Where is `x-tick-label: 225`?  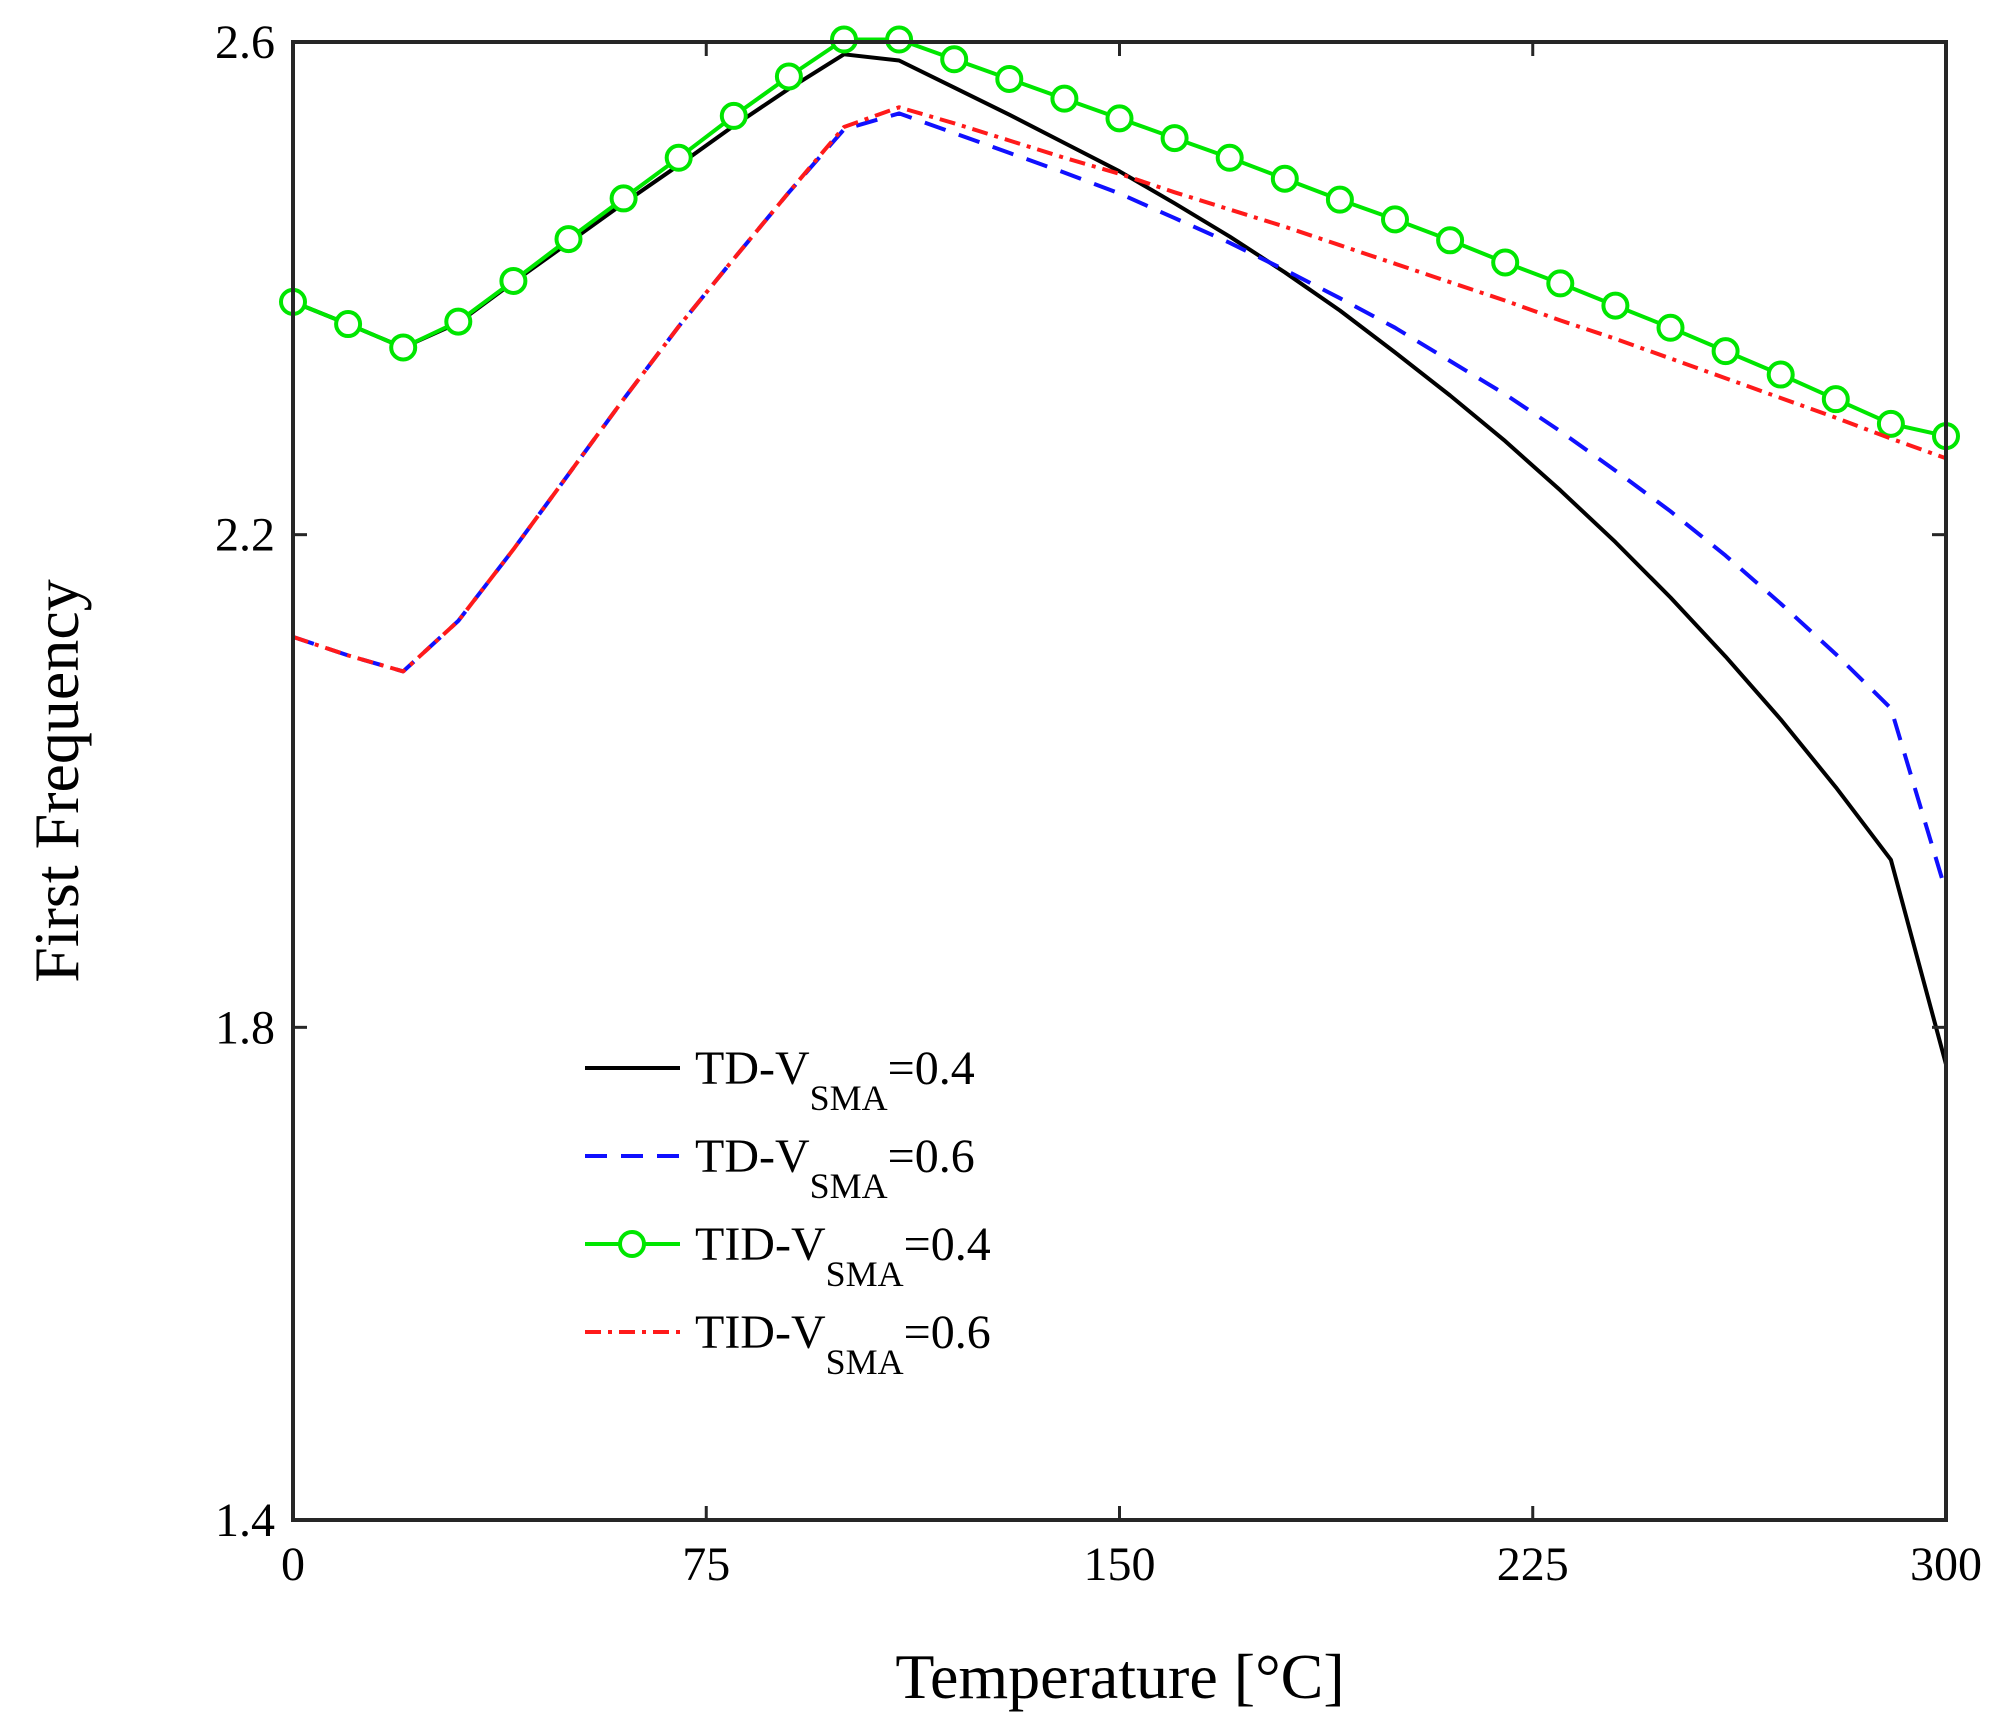
x-tick-label: 225 is located at coordinates (1533, 1564).